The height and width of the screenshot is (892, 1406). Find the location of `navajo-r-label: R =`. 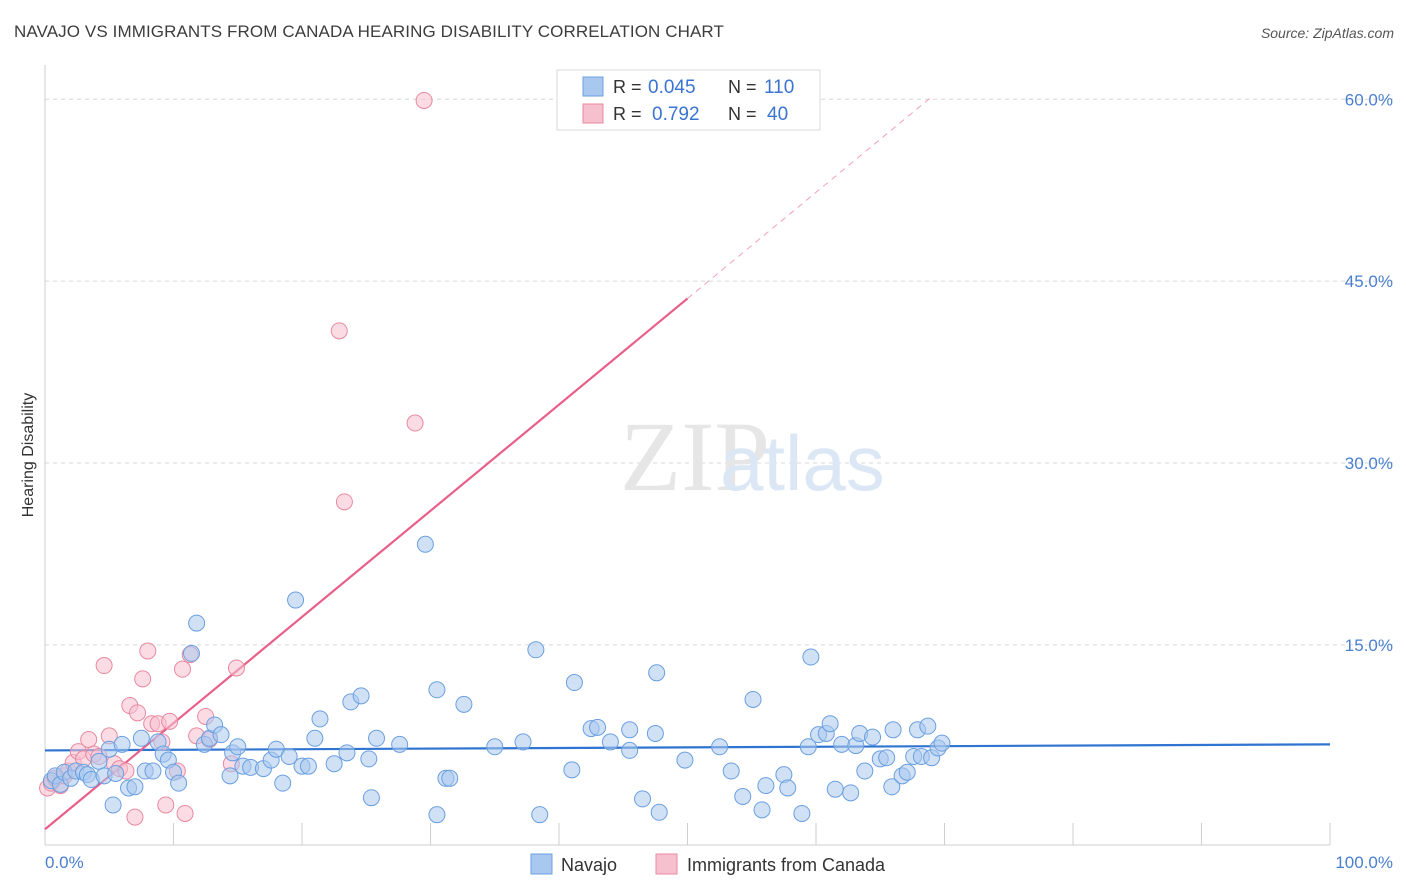

navajo-r-label: R = is located at coordinates (627, 87).